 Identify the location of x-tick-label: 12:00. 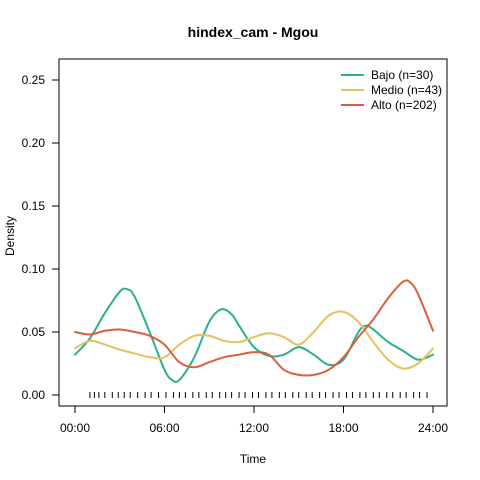
(254, 428).